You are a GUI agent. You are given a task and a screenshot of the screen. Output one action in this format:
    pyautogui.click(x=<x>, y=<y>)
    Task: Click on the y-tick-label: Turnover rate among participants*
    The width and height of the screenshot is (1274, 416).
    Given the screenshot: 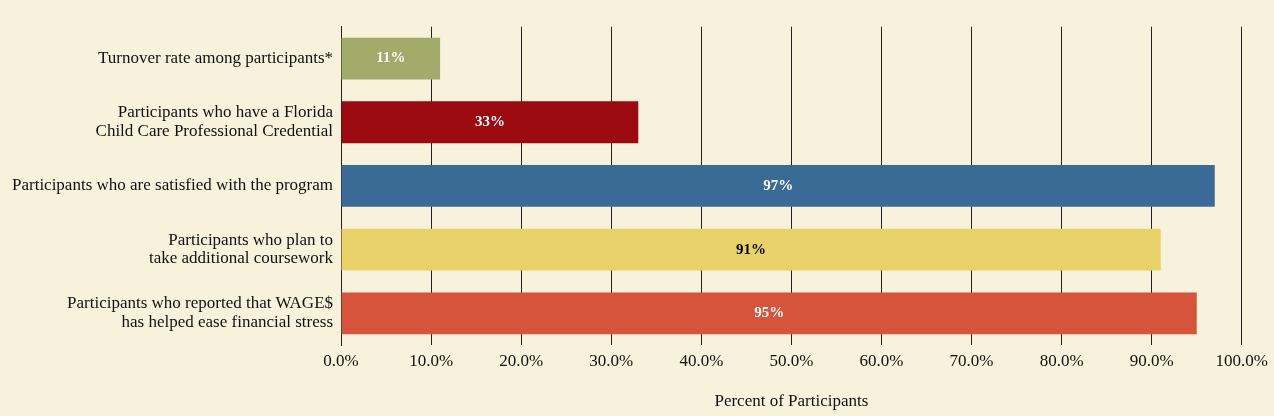 What is the action you would take?
    pyautogui.click(x=216, y=58)
    